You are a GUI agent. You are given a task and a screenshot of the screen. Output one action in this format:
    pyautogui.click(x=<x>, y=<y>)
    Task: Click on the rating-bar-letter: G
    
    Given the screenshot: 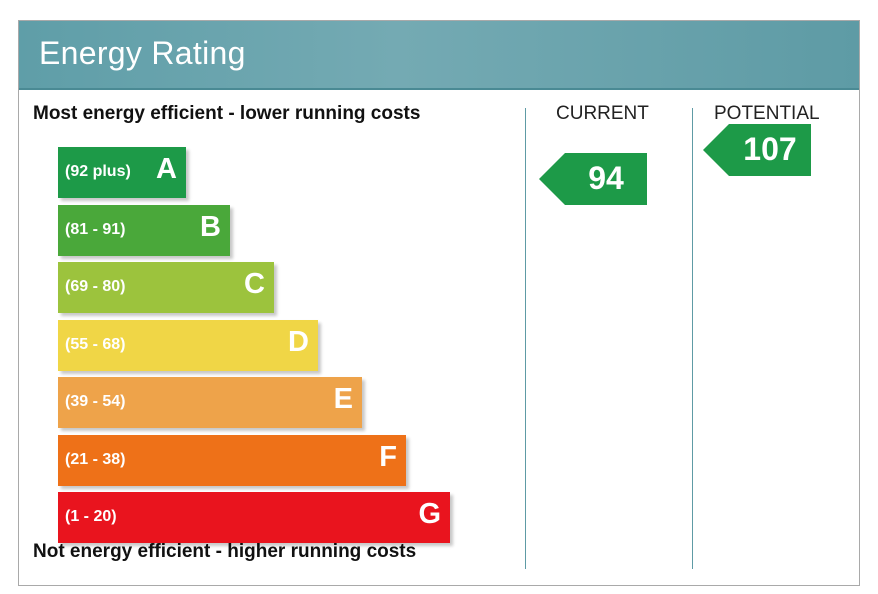 What is the action you would take?
    pyautogui.click(x=429, y=514)
    